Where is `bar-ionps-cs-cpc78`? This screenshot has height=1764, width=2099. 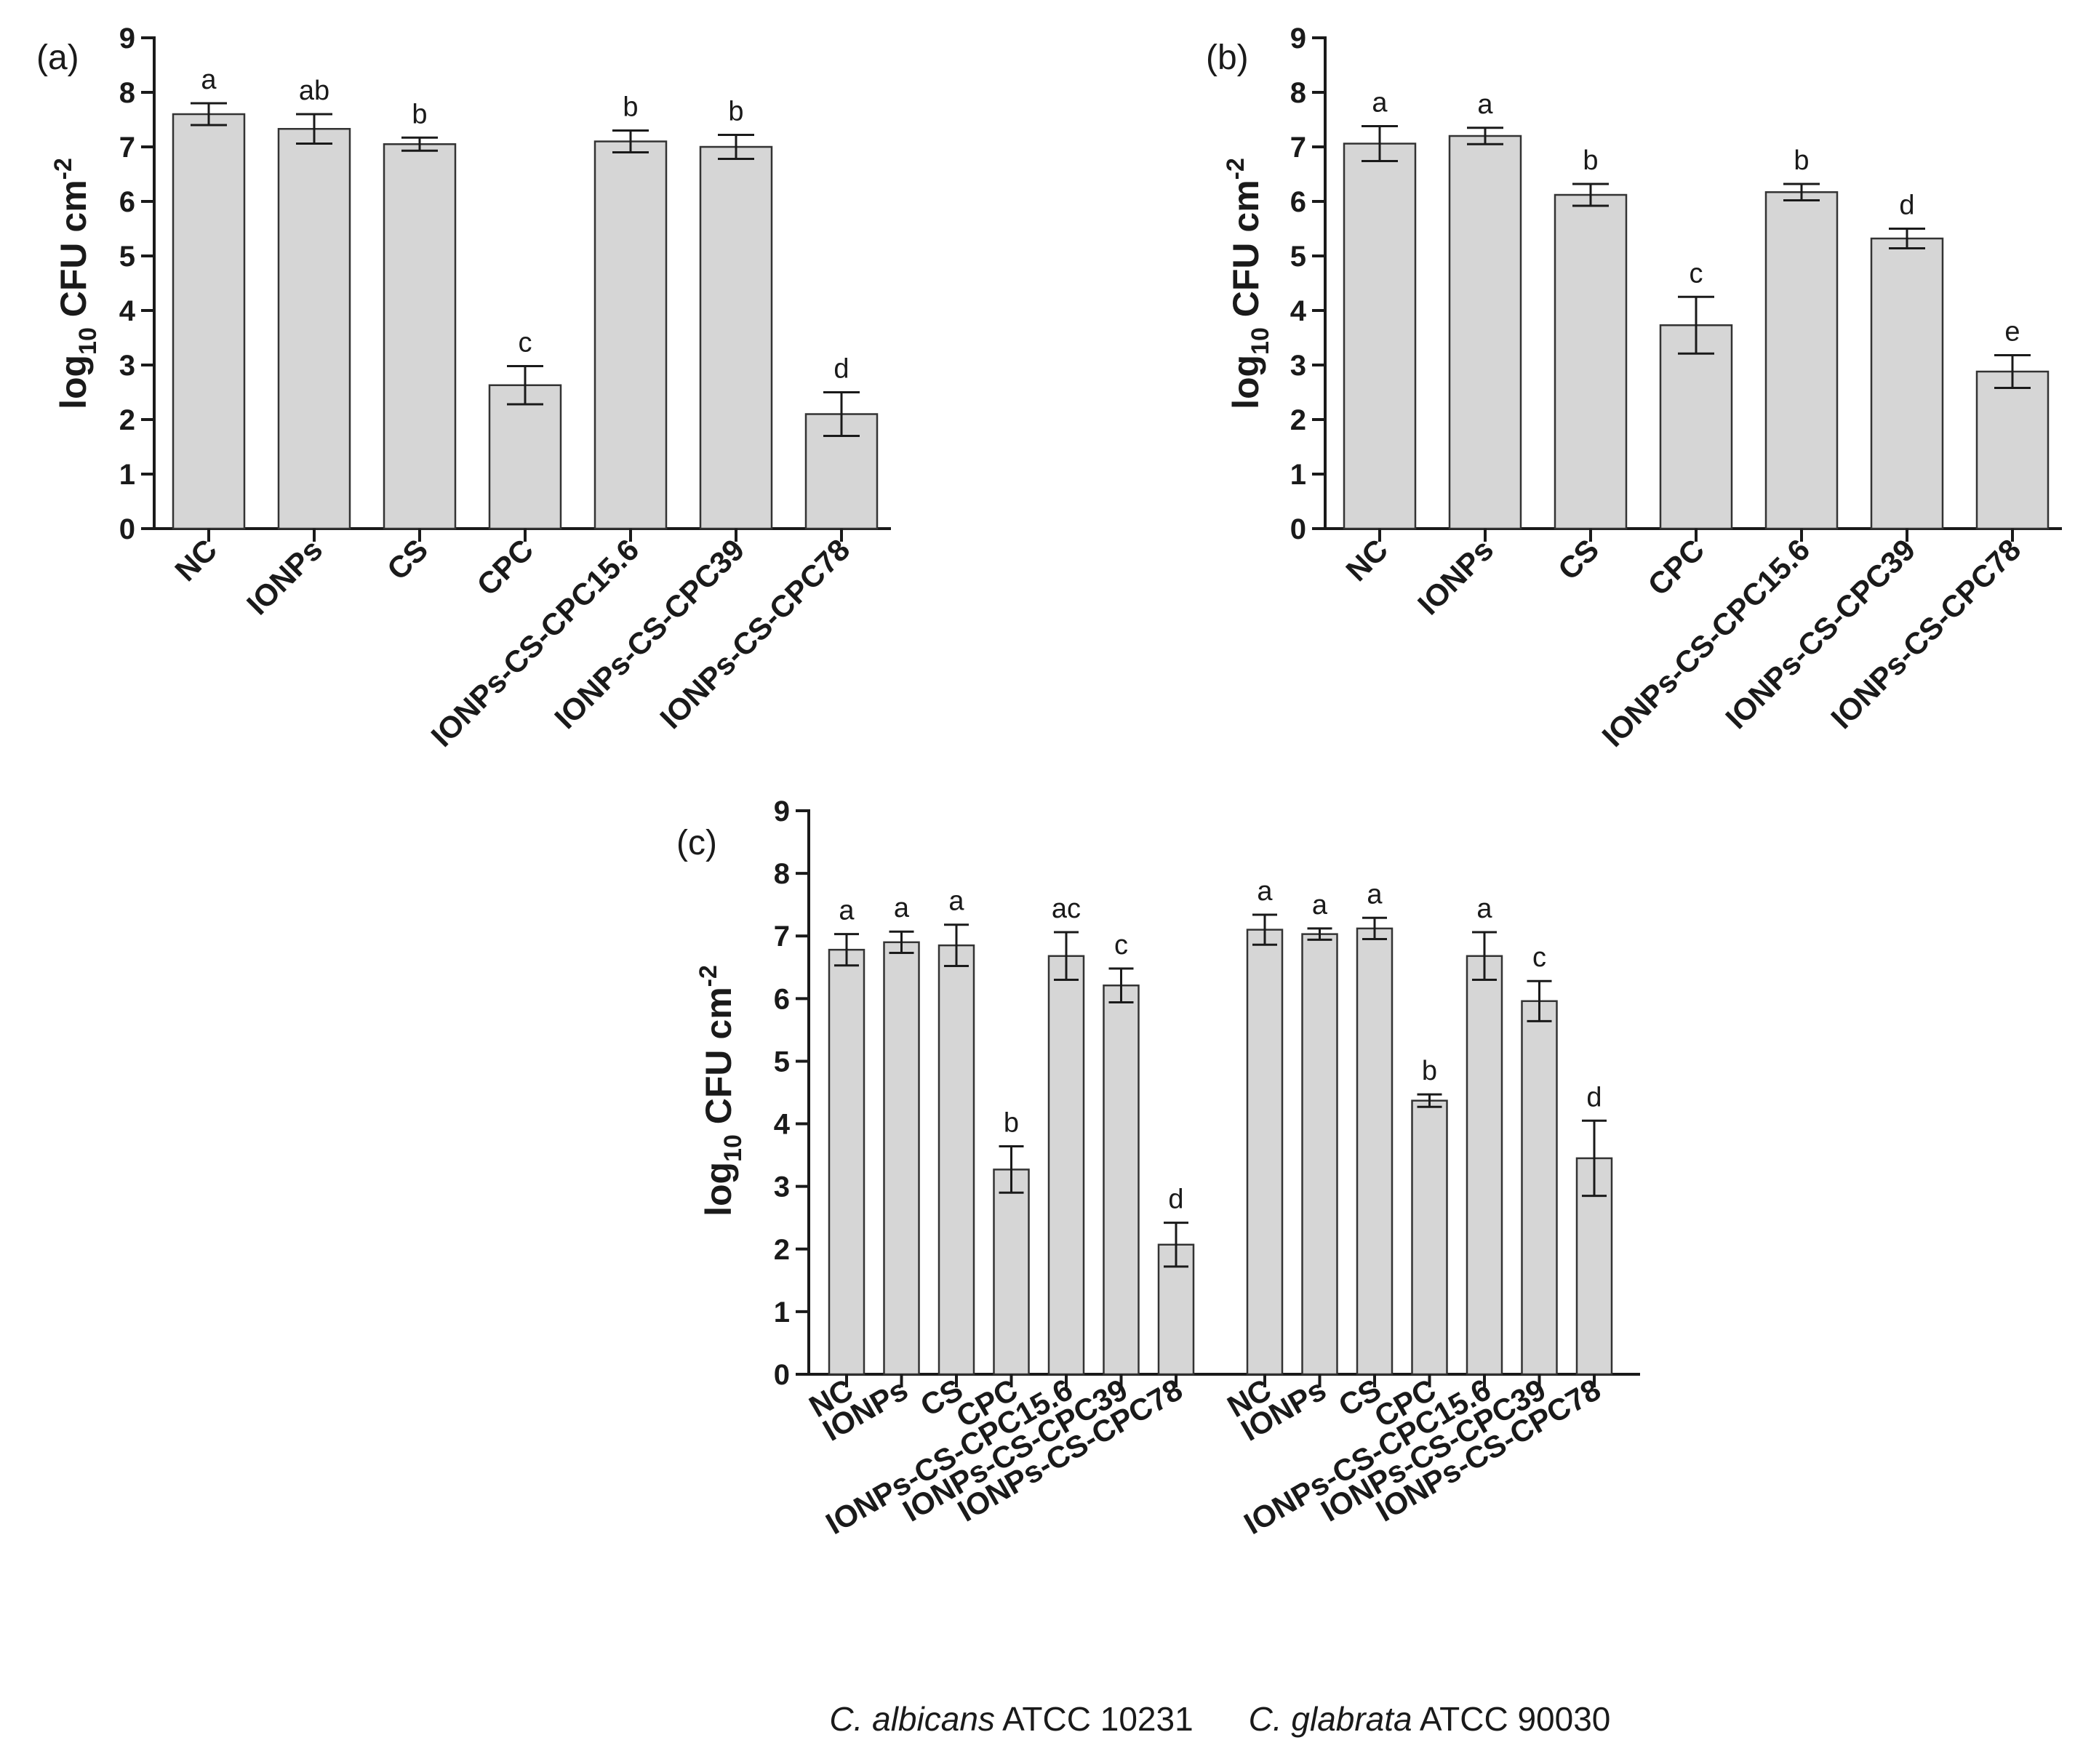 bar-ionps-cs-cpc78 is located at coordinates (2012, 450).